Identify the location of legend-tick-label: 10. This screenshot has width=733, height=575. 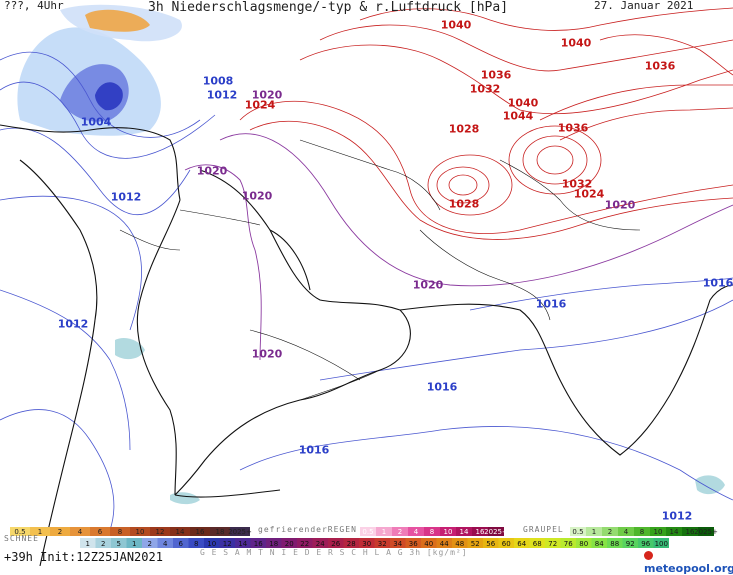
(448, 532).